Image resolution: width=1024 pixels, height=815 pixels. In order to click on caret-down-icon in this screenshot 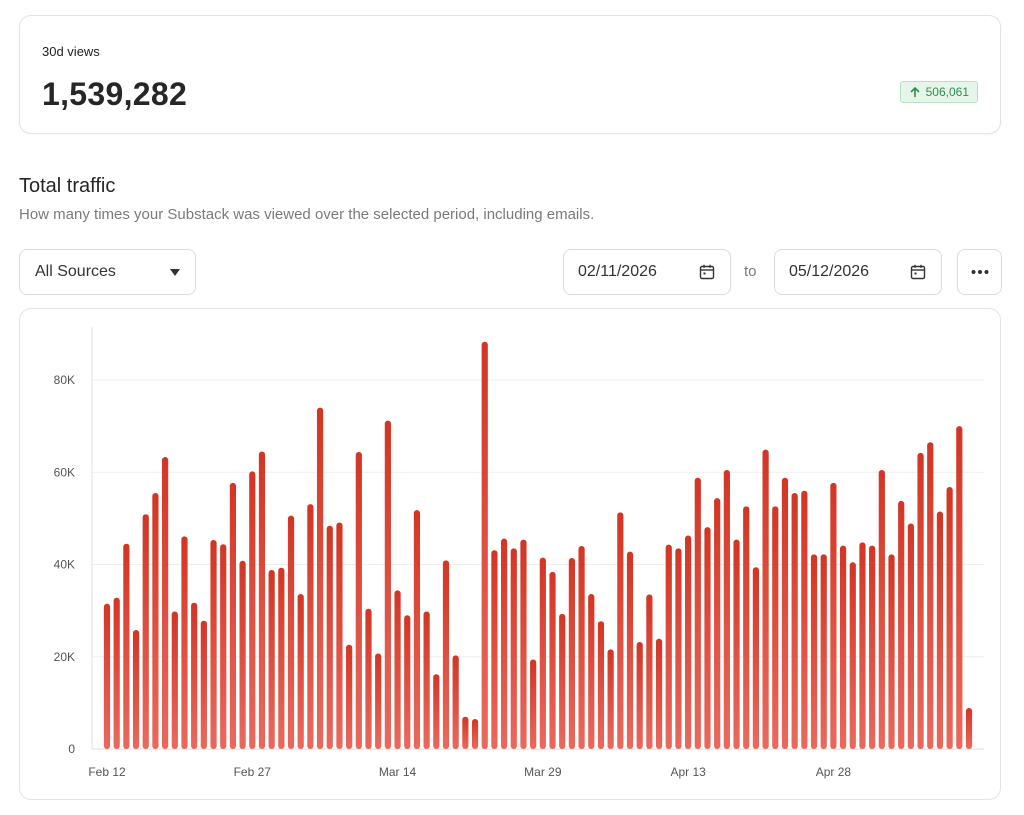, I will do `click(175, 272)`.